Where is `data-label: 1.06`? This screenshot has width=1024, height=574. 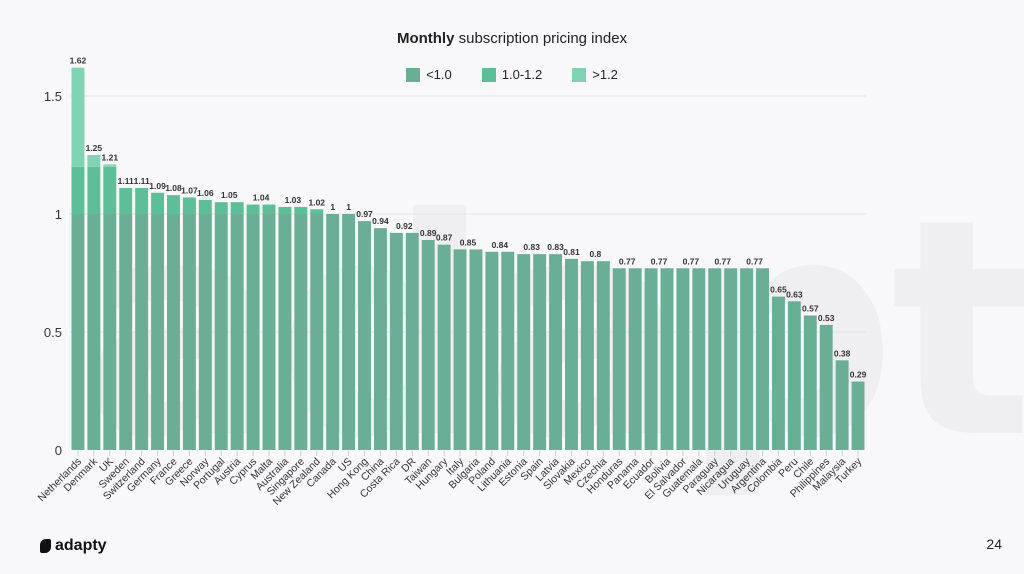 data-label: 1.06 is located at coordinates (205, 193).